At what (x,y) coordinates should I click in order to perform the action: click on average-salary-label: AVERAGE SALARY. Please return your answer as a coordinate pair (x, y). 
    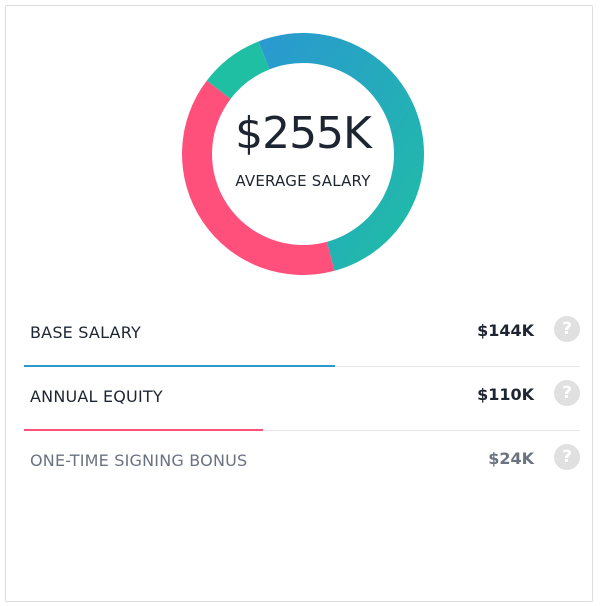
    Looking at the image, I should click on (303, 181).